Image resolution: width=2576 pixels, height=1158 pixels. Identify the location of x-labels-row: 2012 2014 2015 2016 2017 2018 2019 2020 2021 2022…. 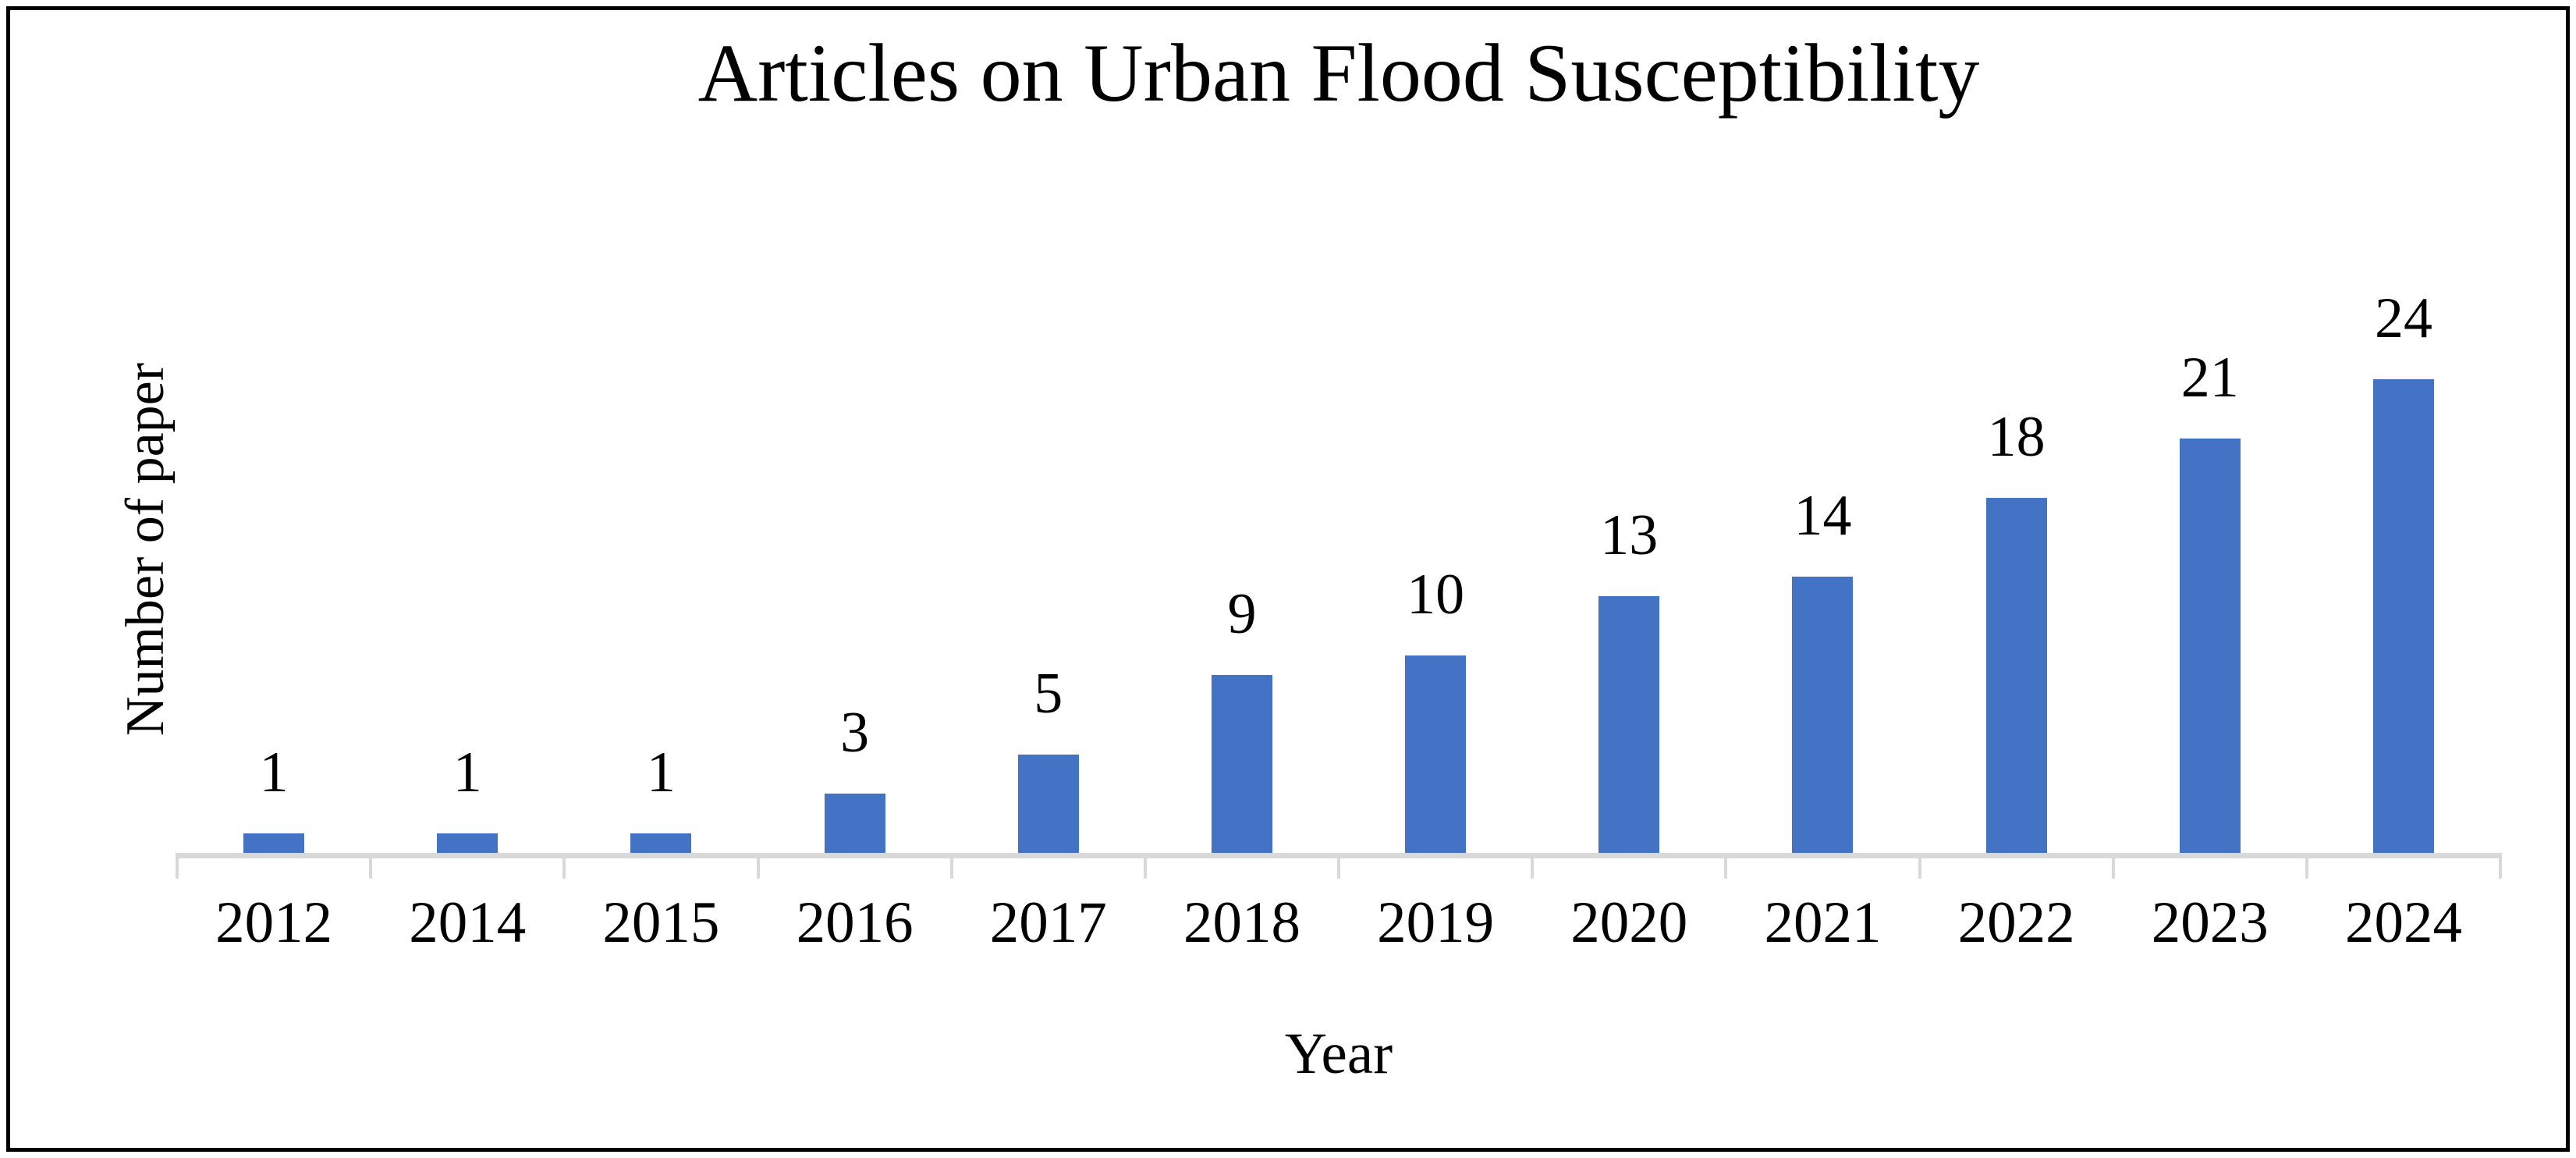
(1338, 923).